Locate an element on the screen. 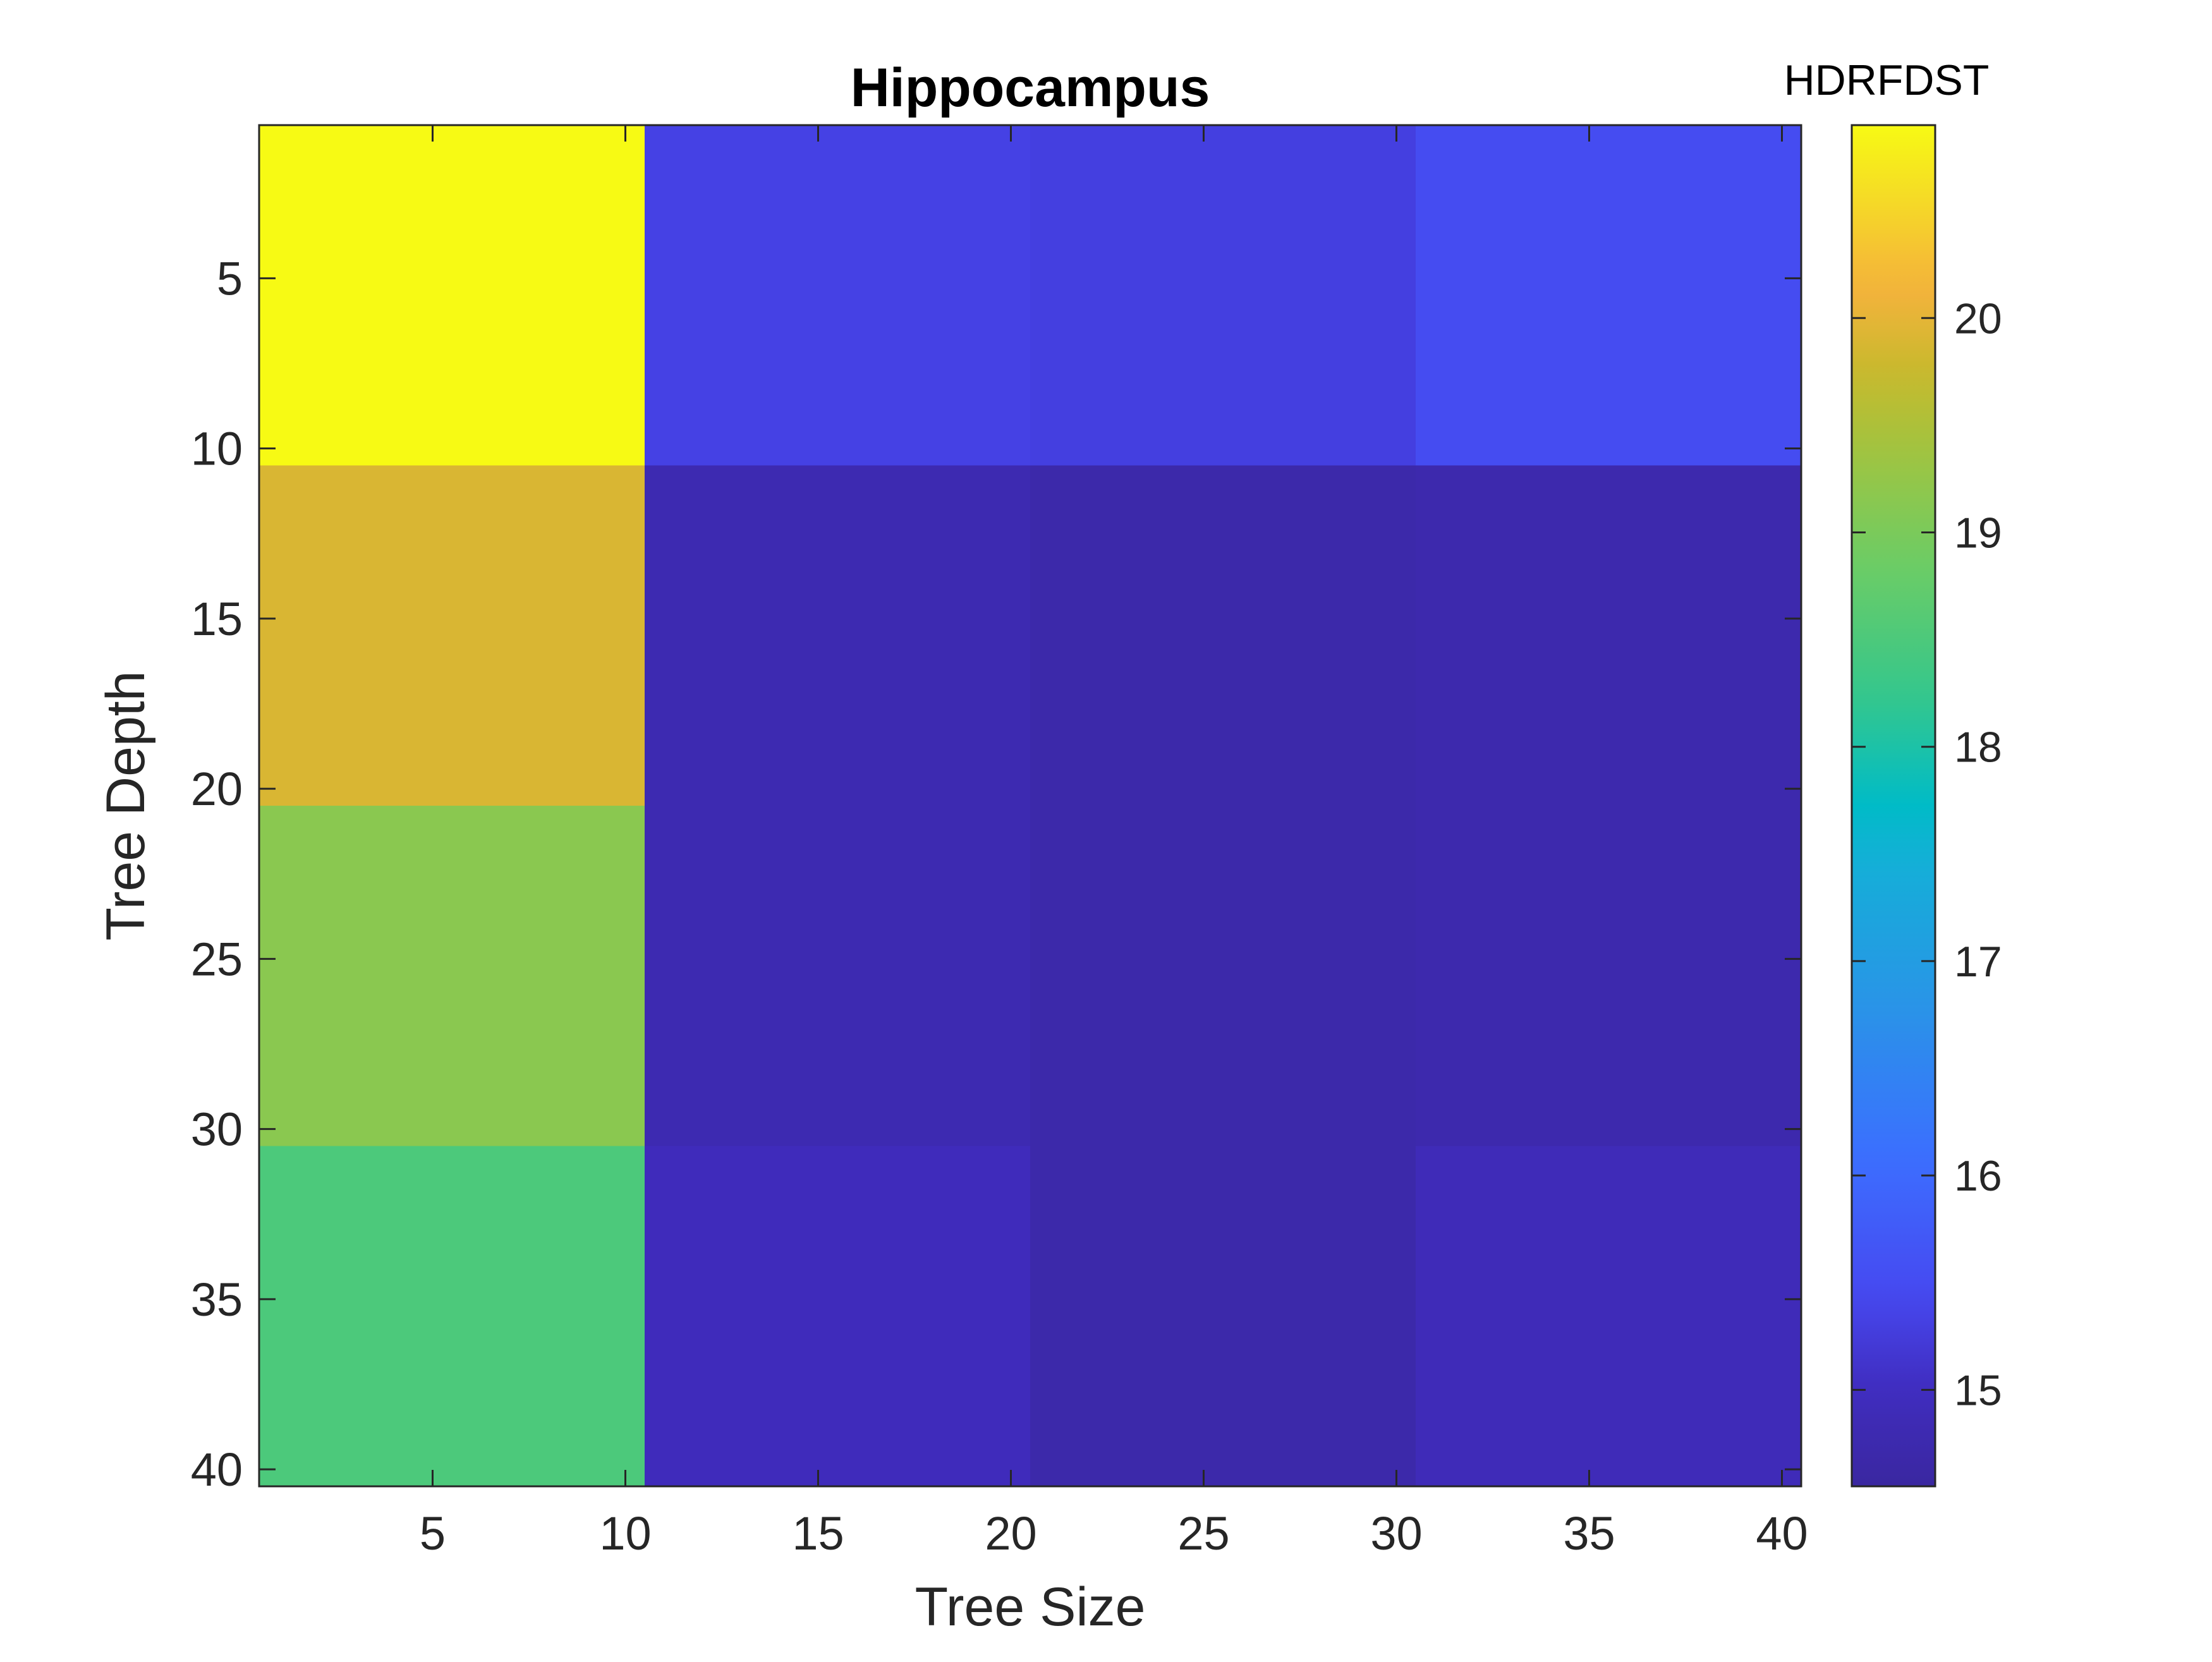 Image resolution: width=2212 pixels, height=1662 pixels. colorbar-ticks: 15 16 17 18 19 20 is located at coordinates (1927, 854).